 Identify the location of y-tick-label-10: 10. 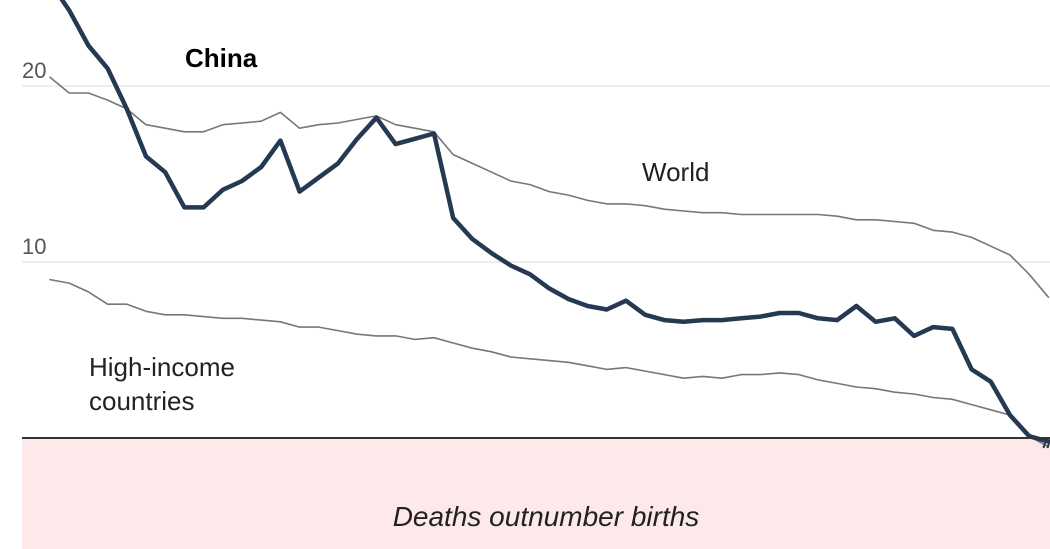
(34, 246).